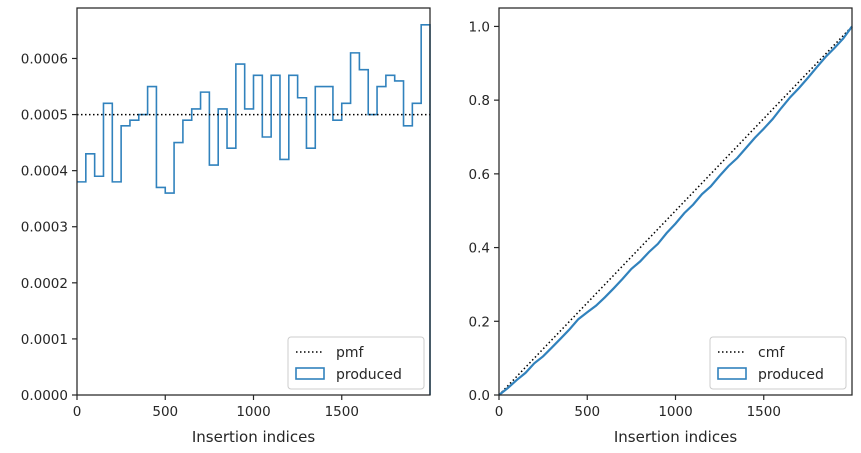  I want to click on legend: cmf produced, so click(778, 363).